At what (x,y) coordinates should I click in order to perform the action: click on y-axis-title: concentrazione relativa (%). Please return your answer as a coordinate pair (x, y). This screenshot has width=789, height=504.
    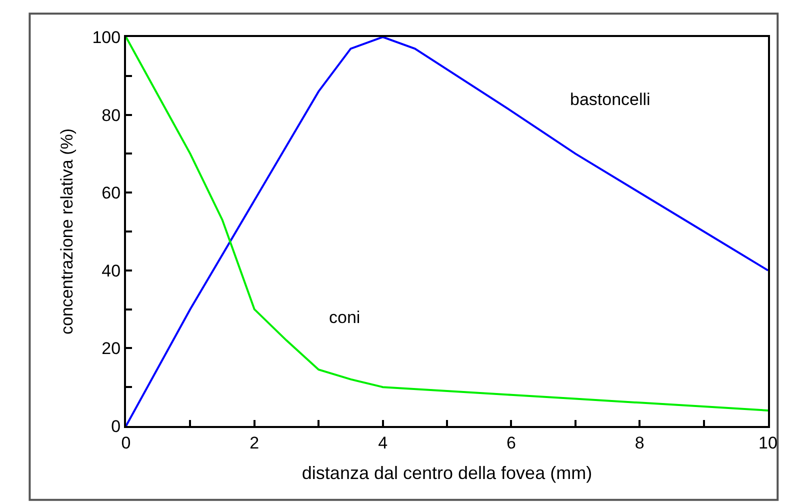
    Looking at the image, I should click on (66, 231).